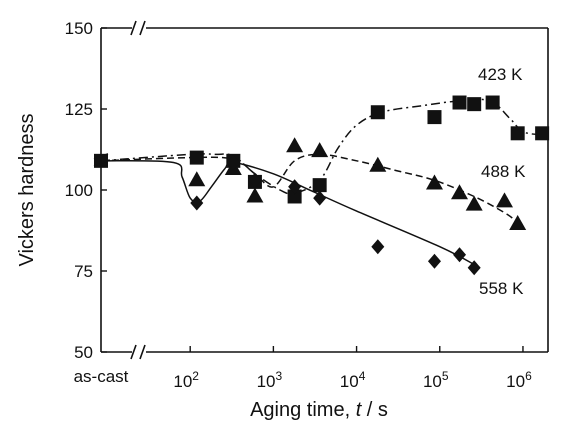  I want to click on x-tick-label: 10⁶, so click(519, 380).